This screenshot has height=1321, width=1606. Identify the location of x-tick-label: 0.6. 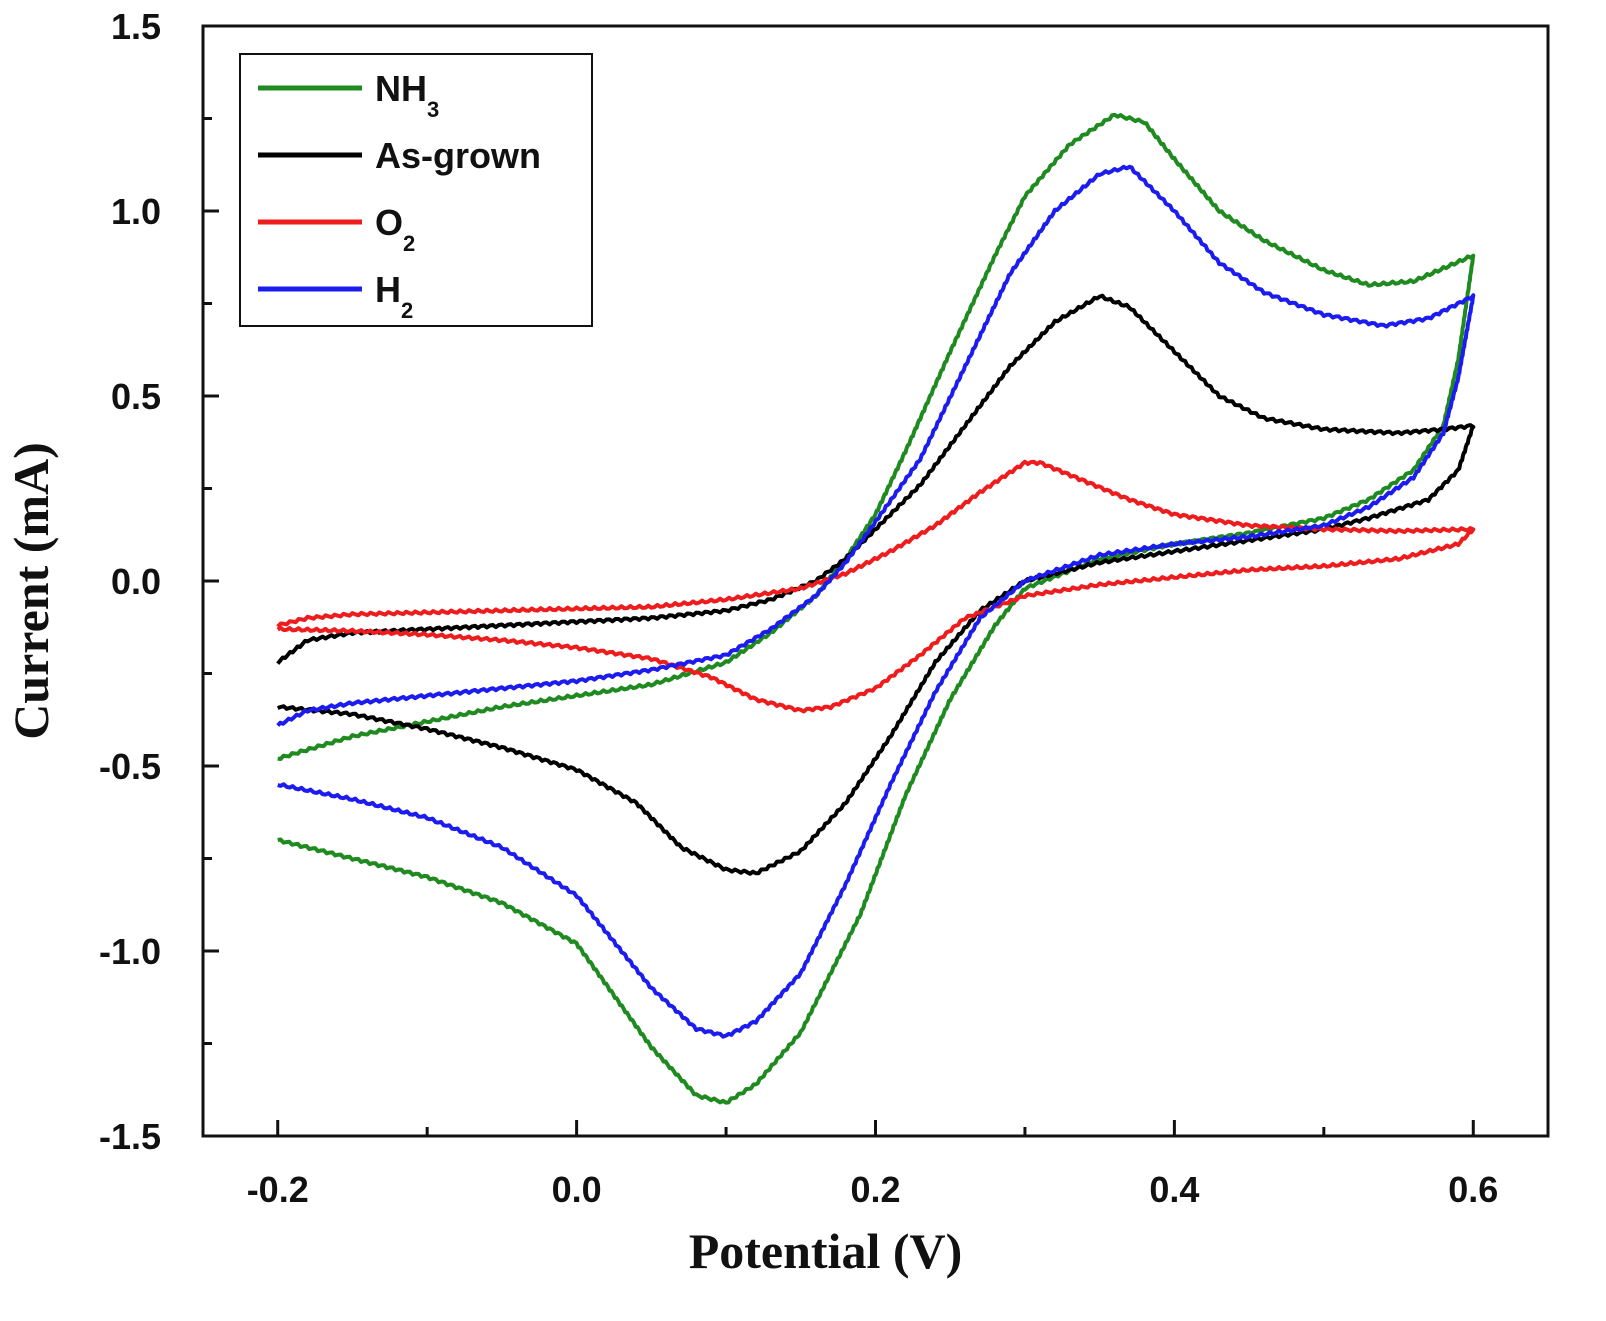
(1473, 1189).